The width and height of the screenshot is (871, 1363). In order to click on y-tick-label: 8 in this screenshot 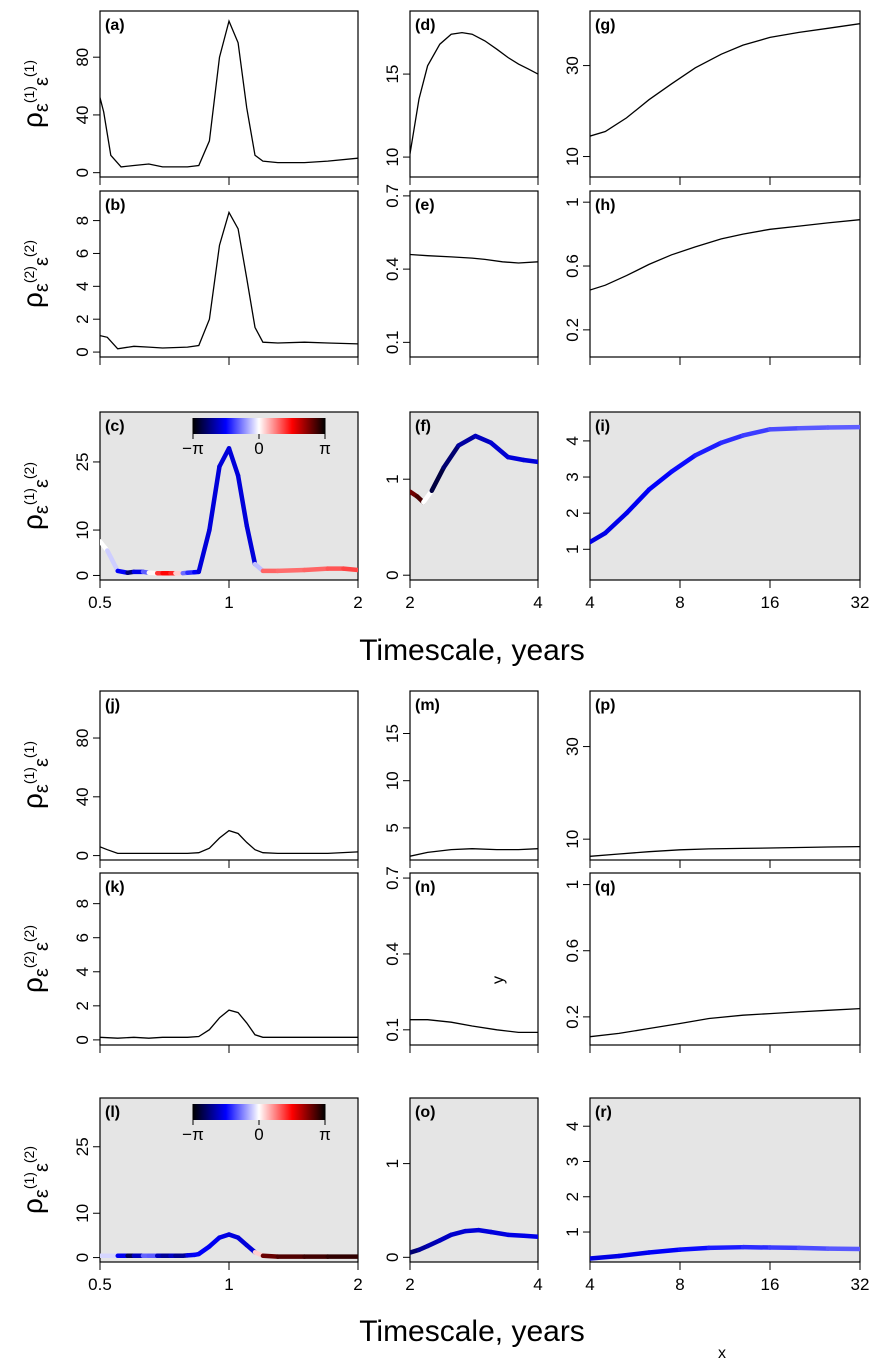, I will do `click(82, 220)`.